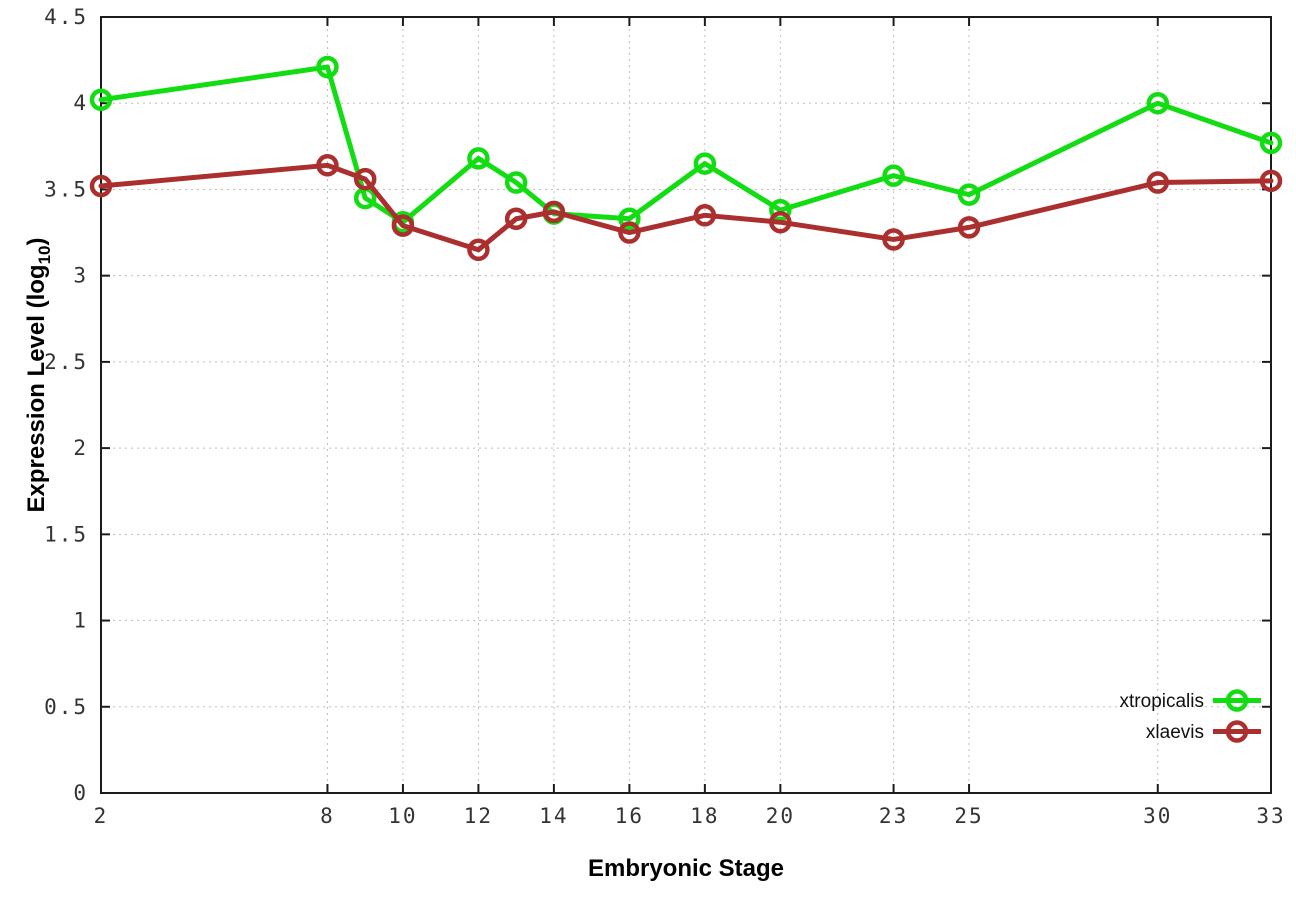 Image resolution: width=1296 pixels, height=907 pixels. What do you see at coordinates (893, 816) in the screenshot?
I see `x-tick-label: 23` at bounding box center [893, 816].